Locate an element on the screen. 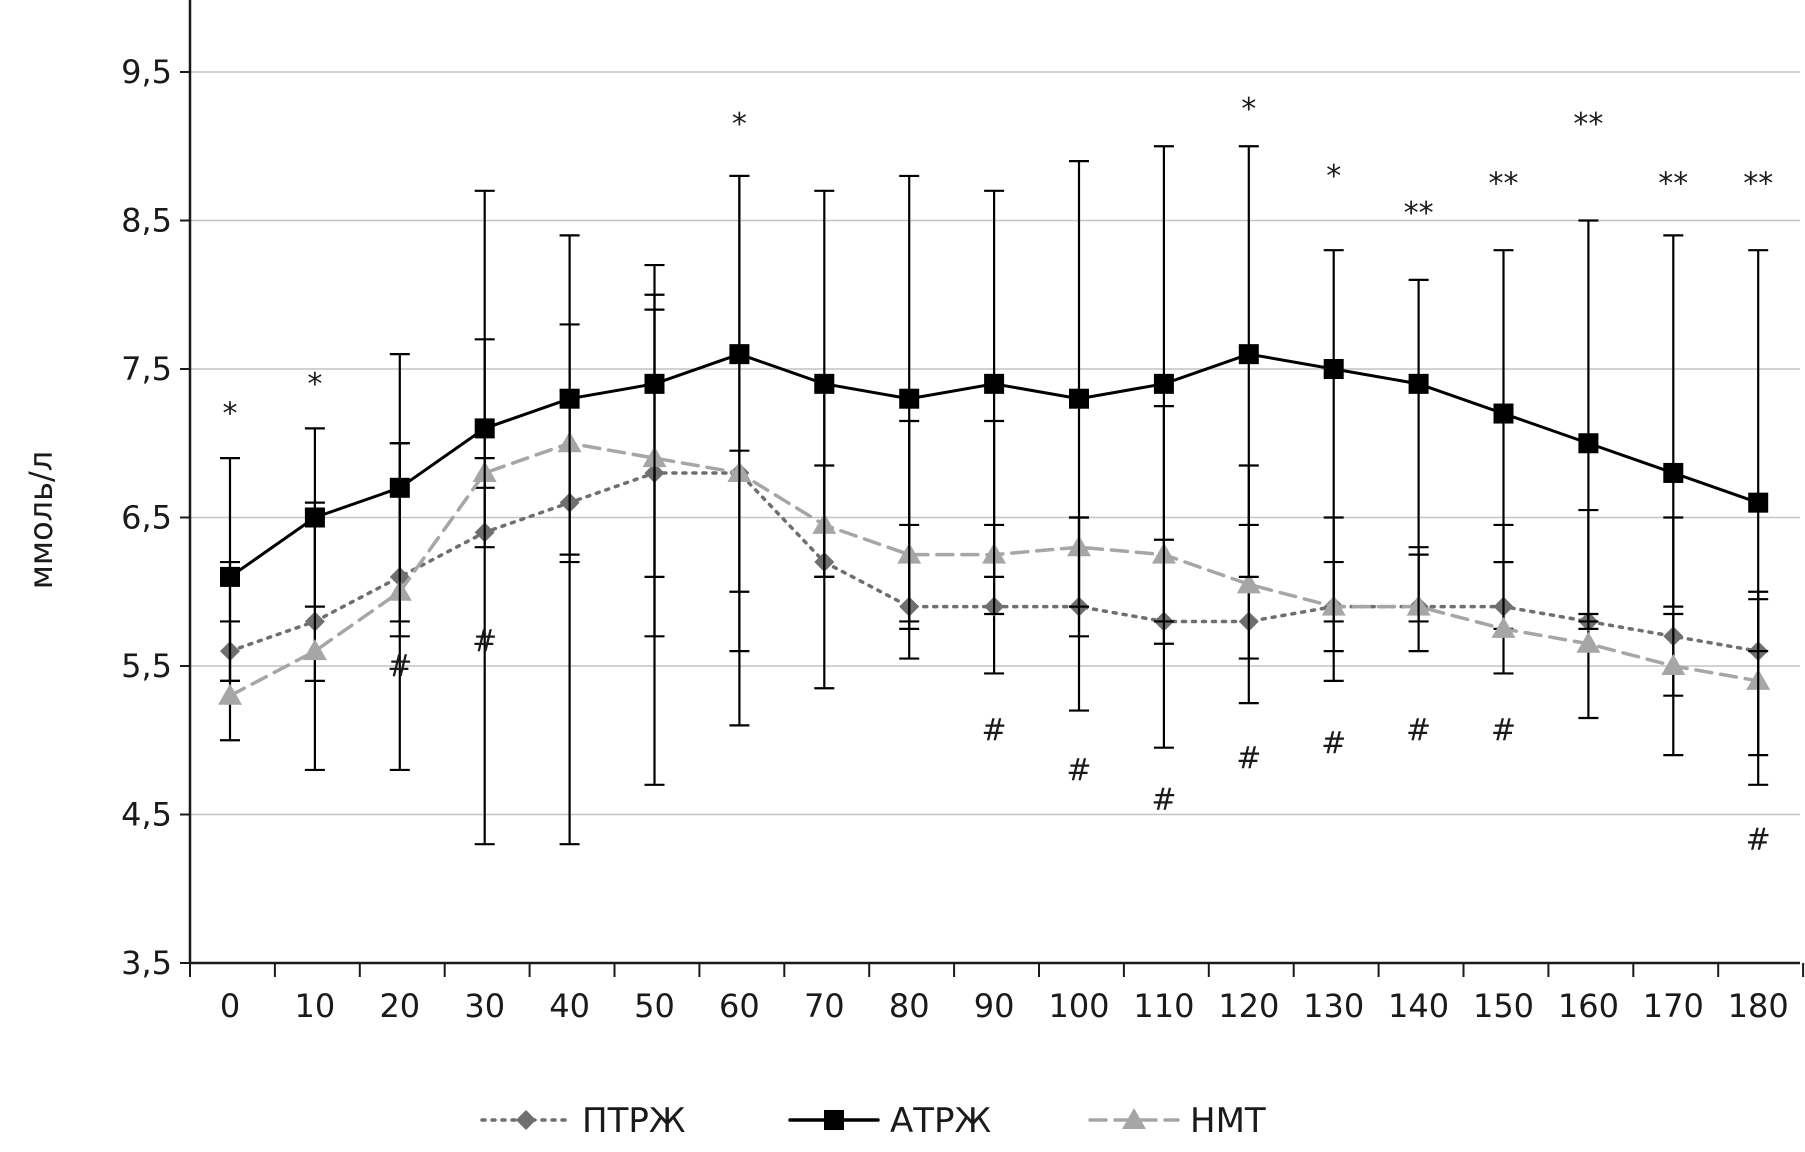 Image resolution: width=1805 pixels, height=1152 pixels. legend-item-1: АТРЖ is located at coordinates (889, 1121).